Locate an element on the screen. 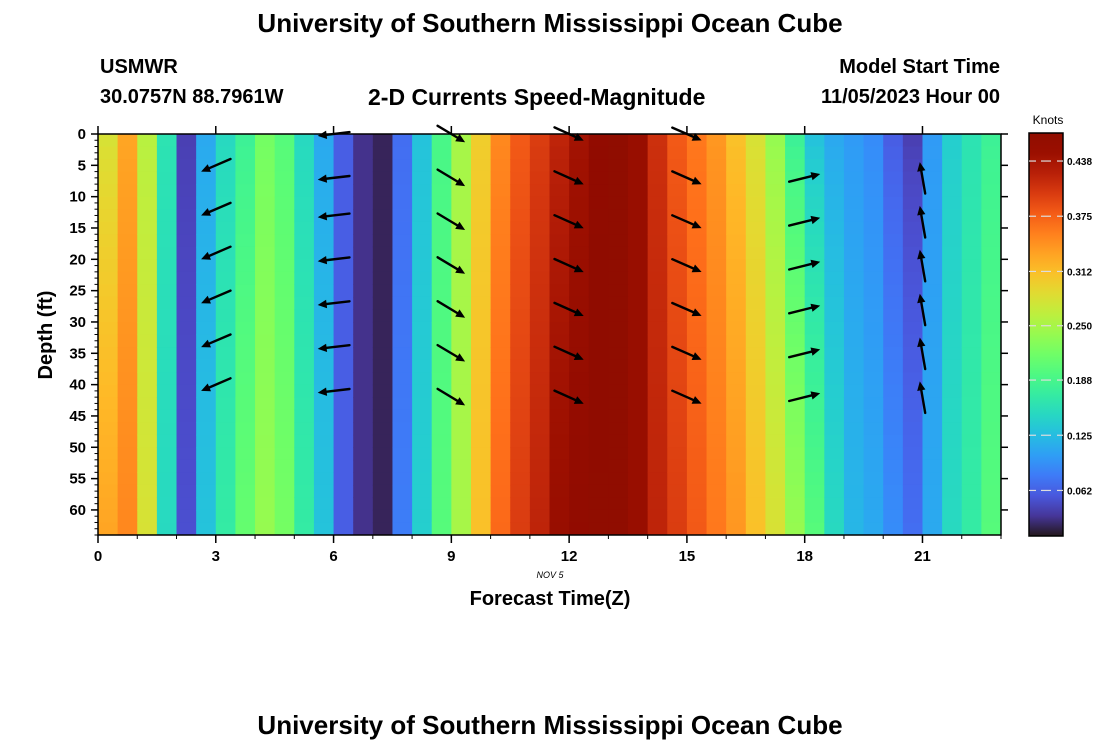 This screenshot has height=750, width=1100. y-tick-label: 20 is located at coordinates (77, 259).